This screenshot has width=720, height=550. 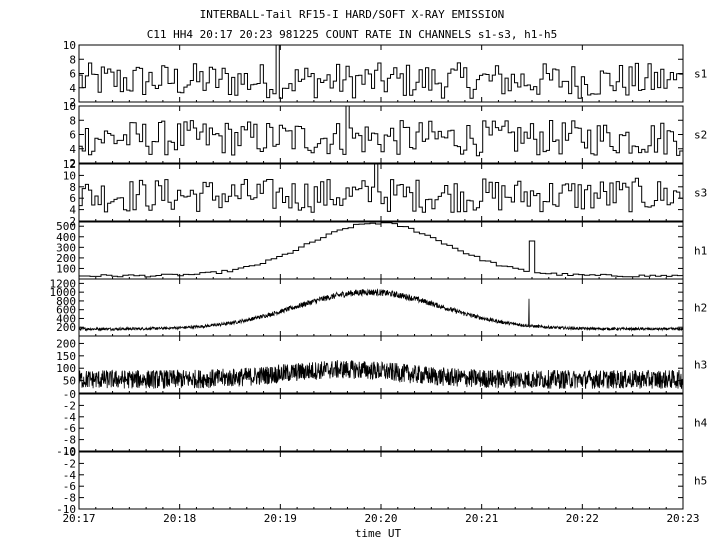 I want to click on y-tick-label-h1: 500, so click(x=66, y=226).